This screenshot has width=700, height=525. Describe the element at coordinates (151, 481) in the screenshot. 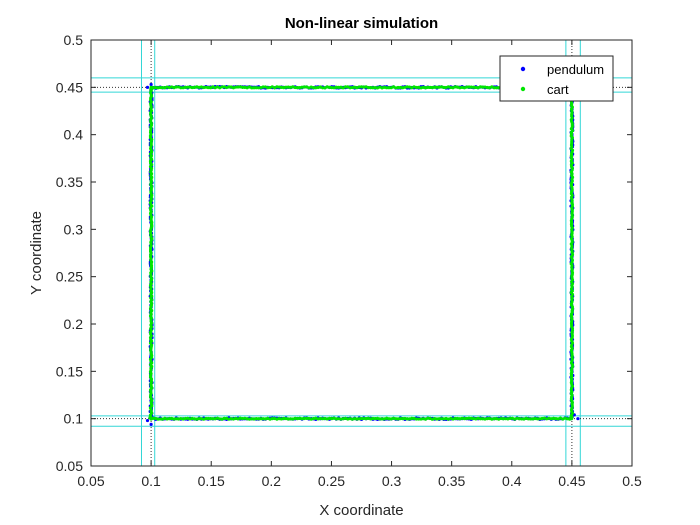

I see `x-tick-label: 0.1` at that location.